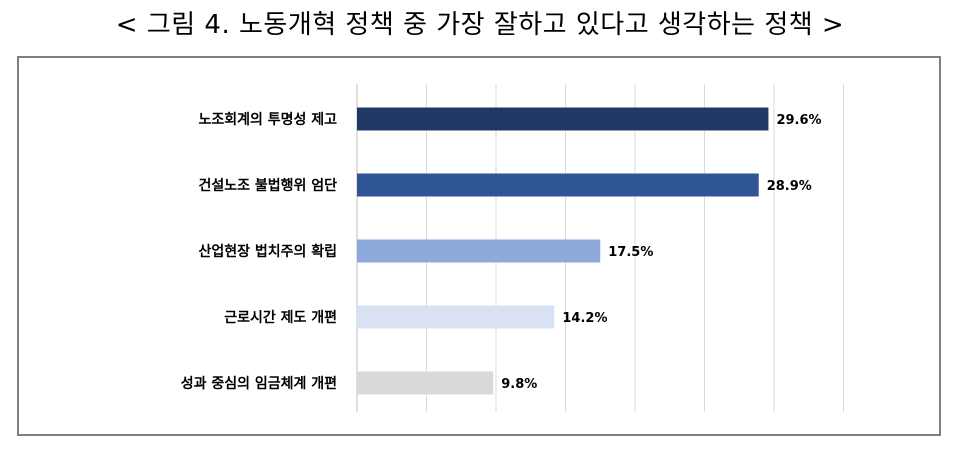  What do you see at coordinates (789, 186) in the screenshot?
I see `data-label: 28.9%` at bounding box center [789, 186].